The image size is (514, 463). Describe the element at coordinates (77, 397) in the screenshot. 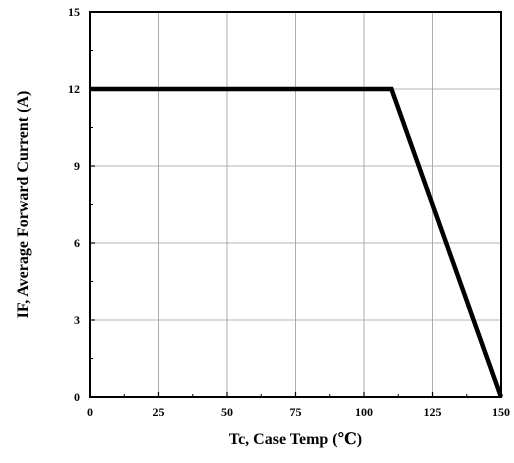

I see `y-tick-label: 0` at that location.